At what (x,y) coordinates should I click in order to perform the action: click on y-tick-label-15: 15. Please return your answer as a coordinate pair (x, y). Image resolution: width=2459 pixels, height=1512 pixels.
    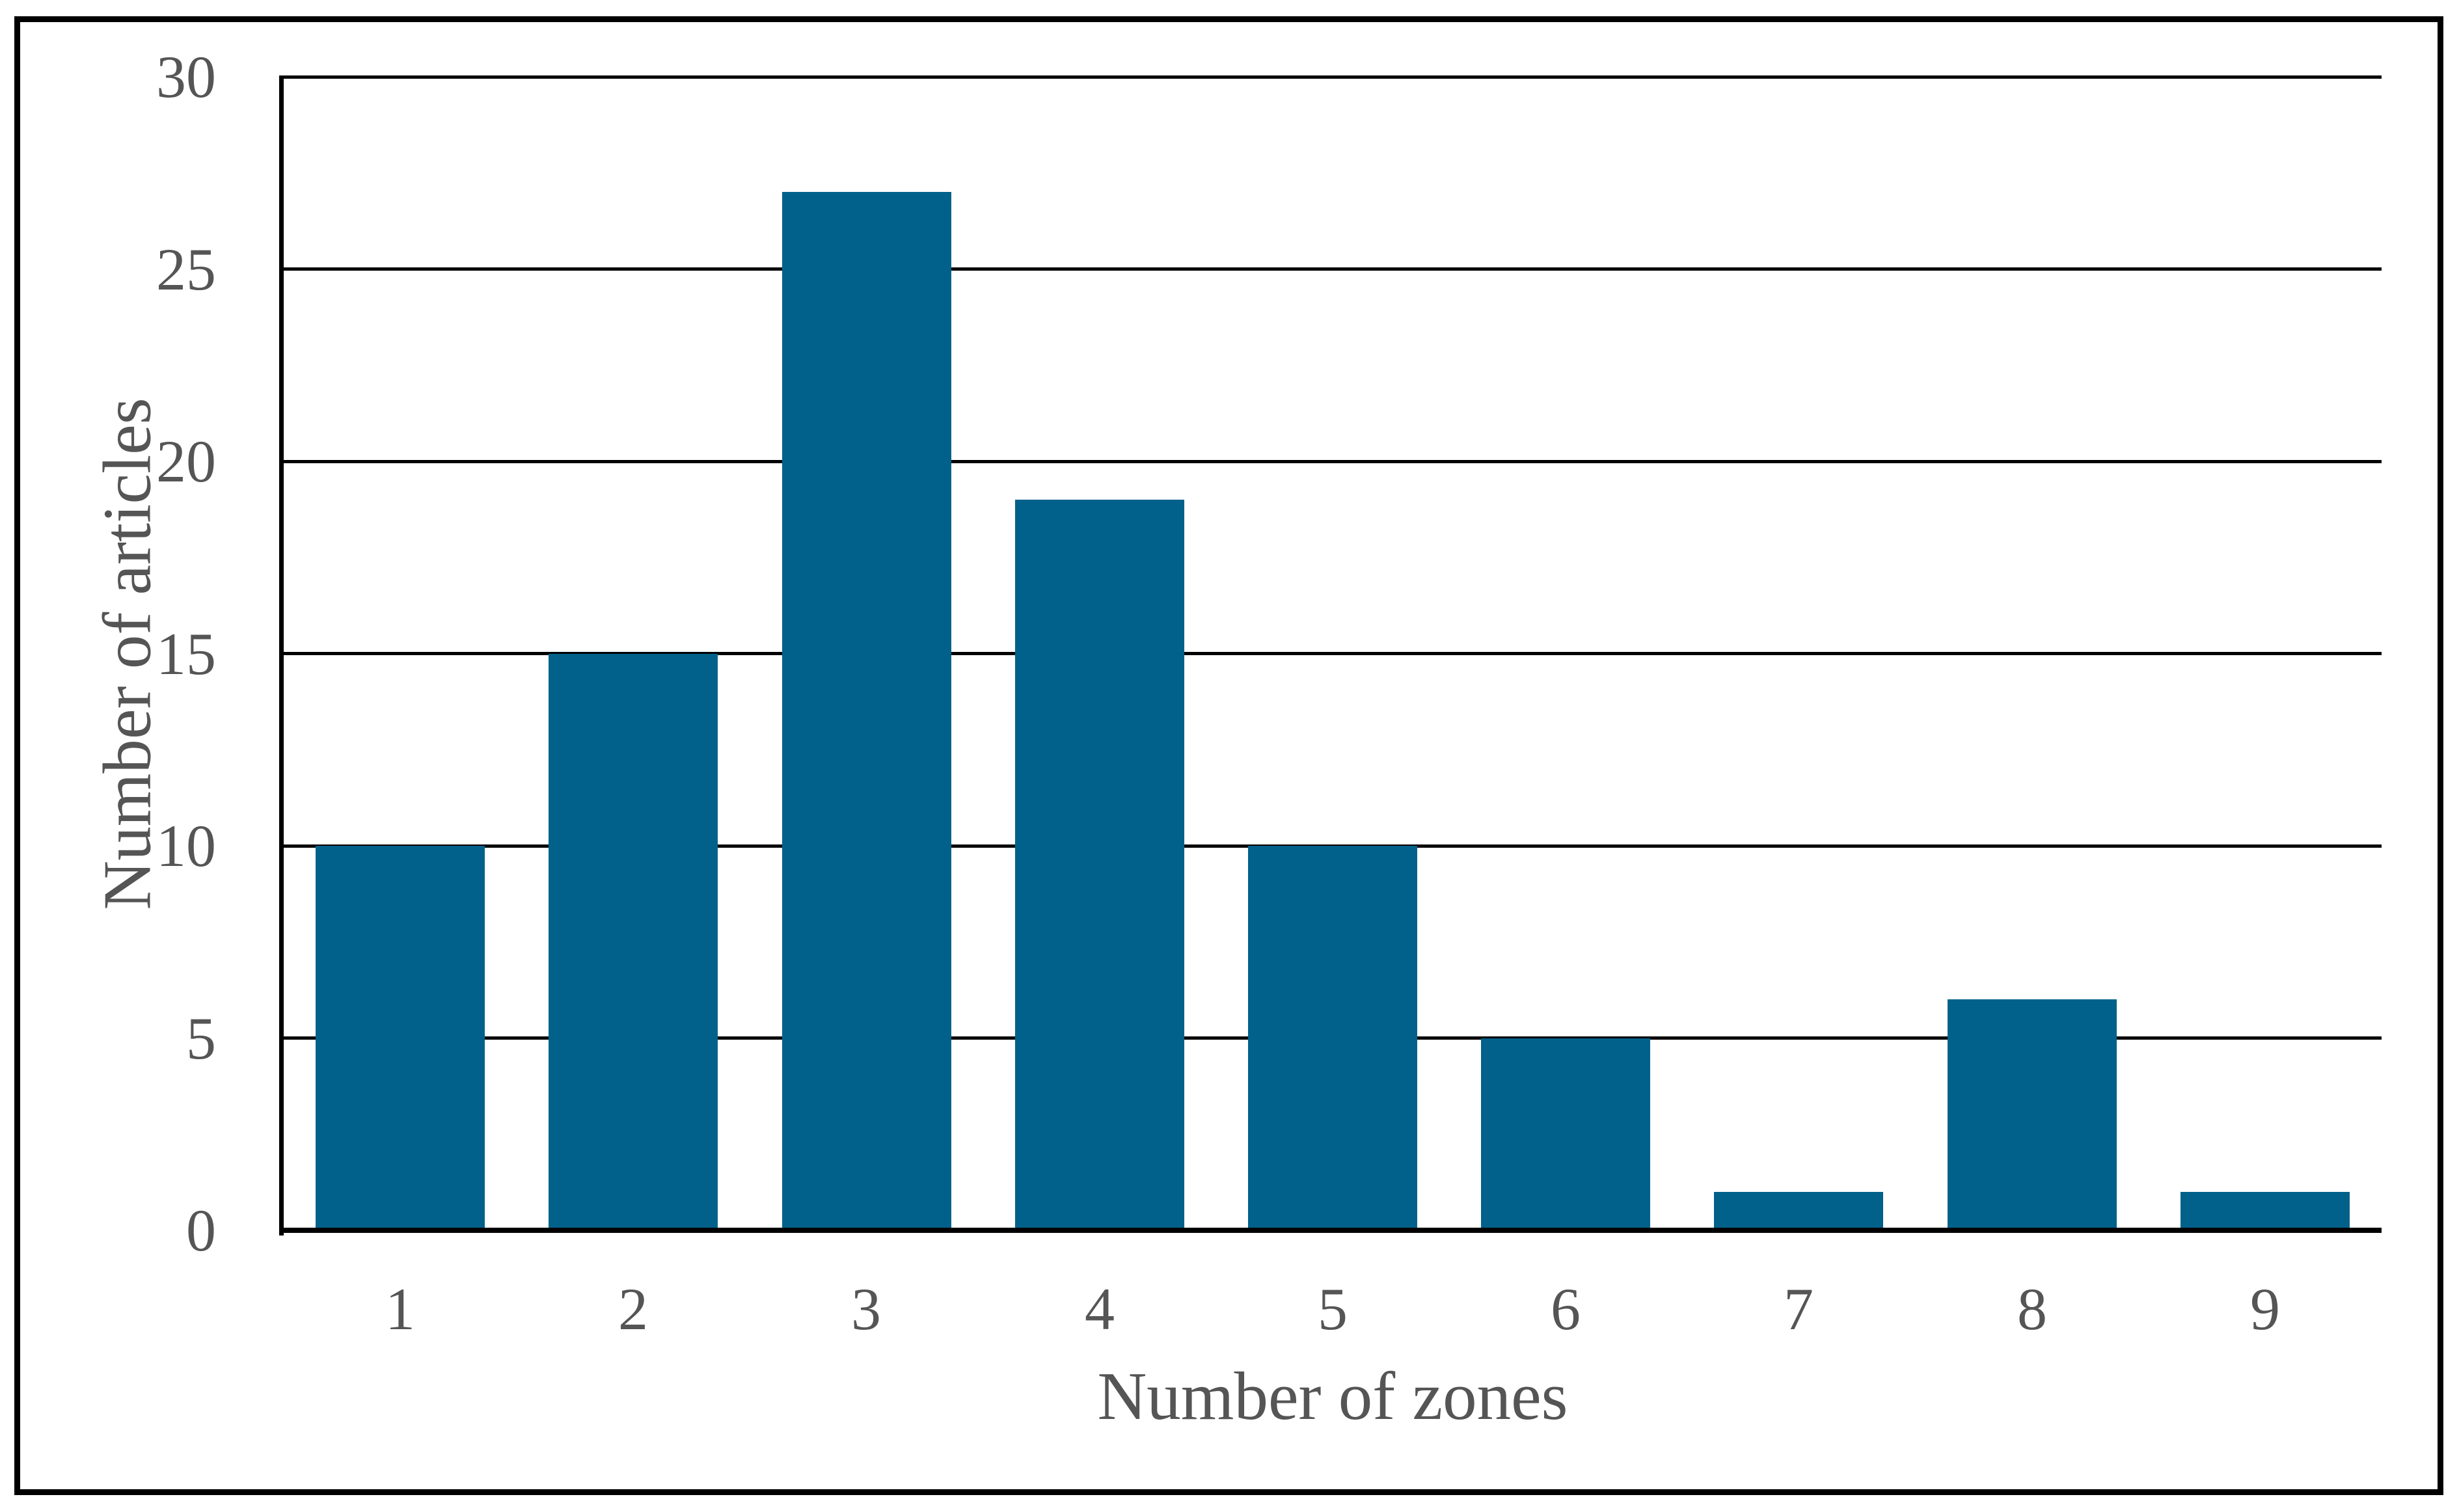
    Looking at the image, I should click on (186, 654).